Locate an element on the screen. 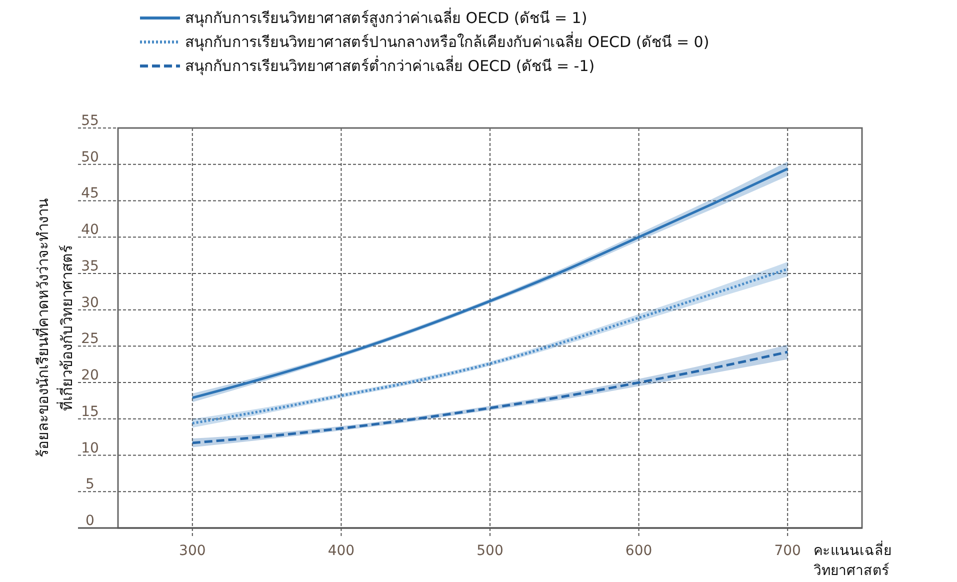  y-tick-label: 30 is located at coordinates (90, 302).